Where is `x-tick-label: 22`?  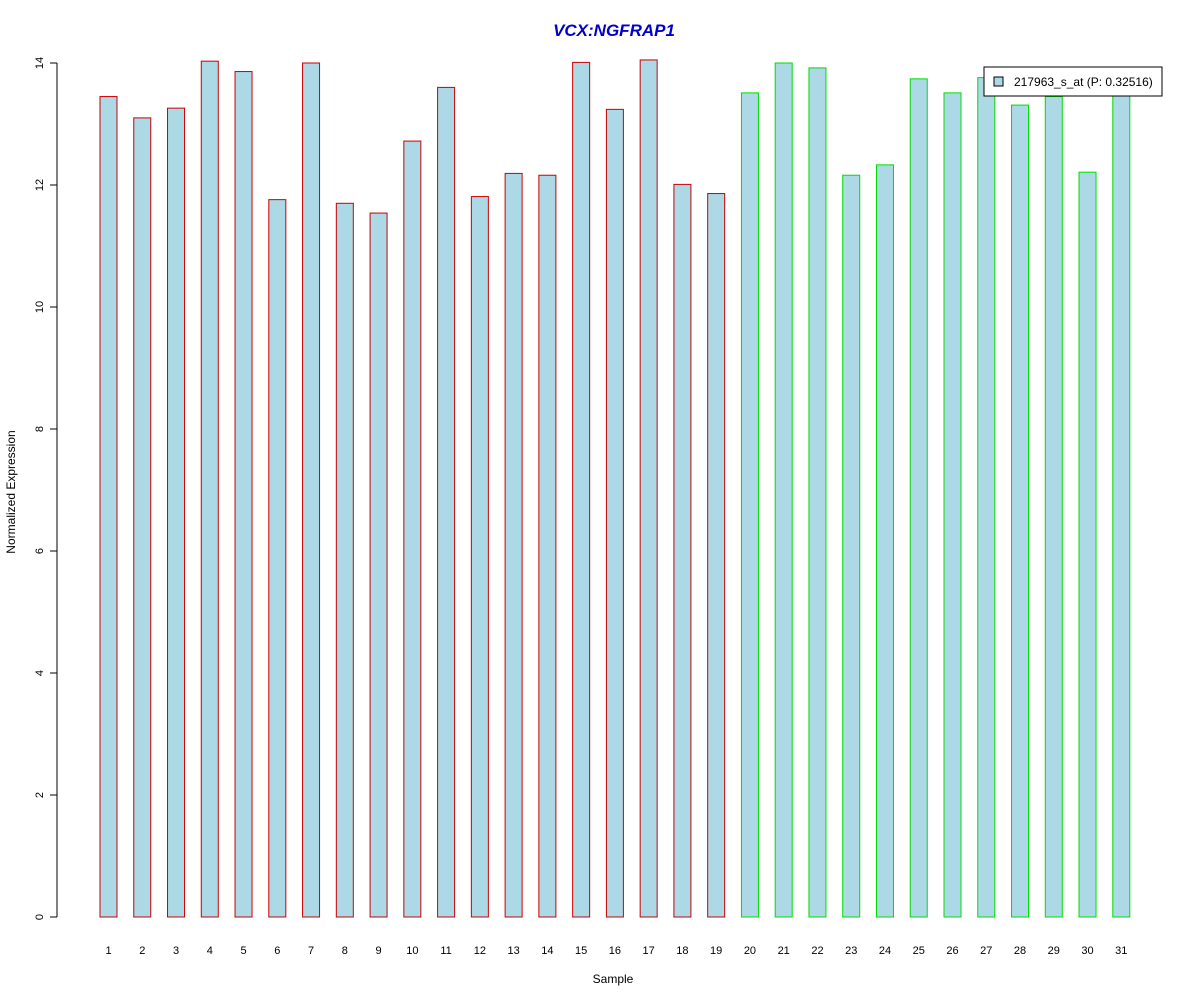 x-tick-label: 22 is located at coordinates (817, 951).